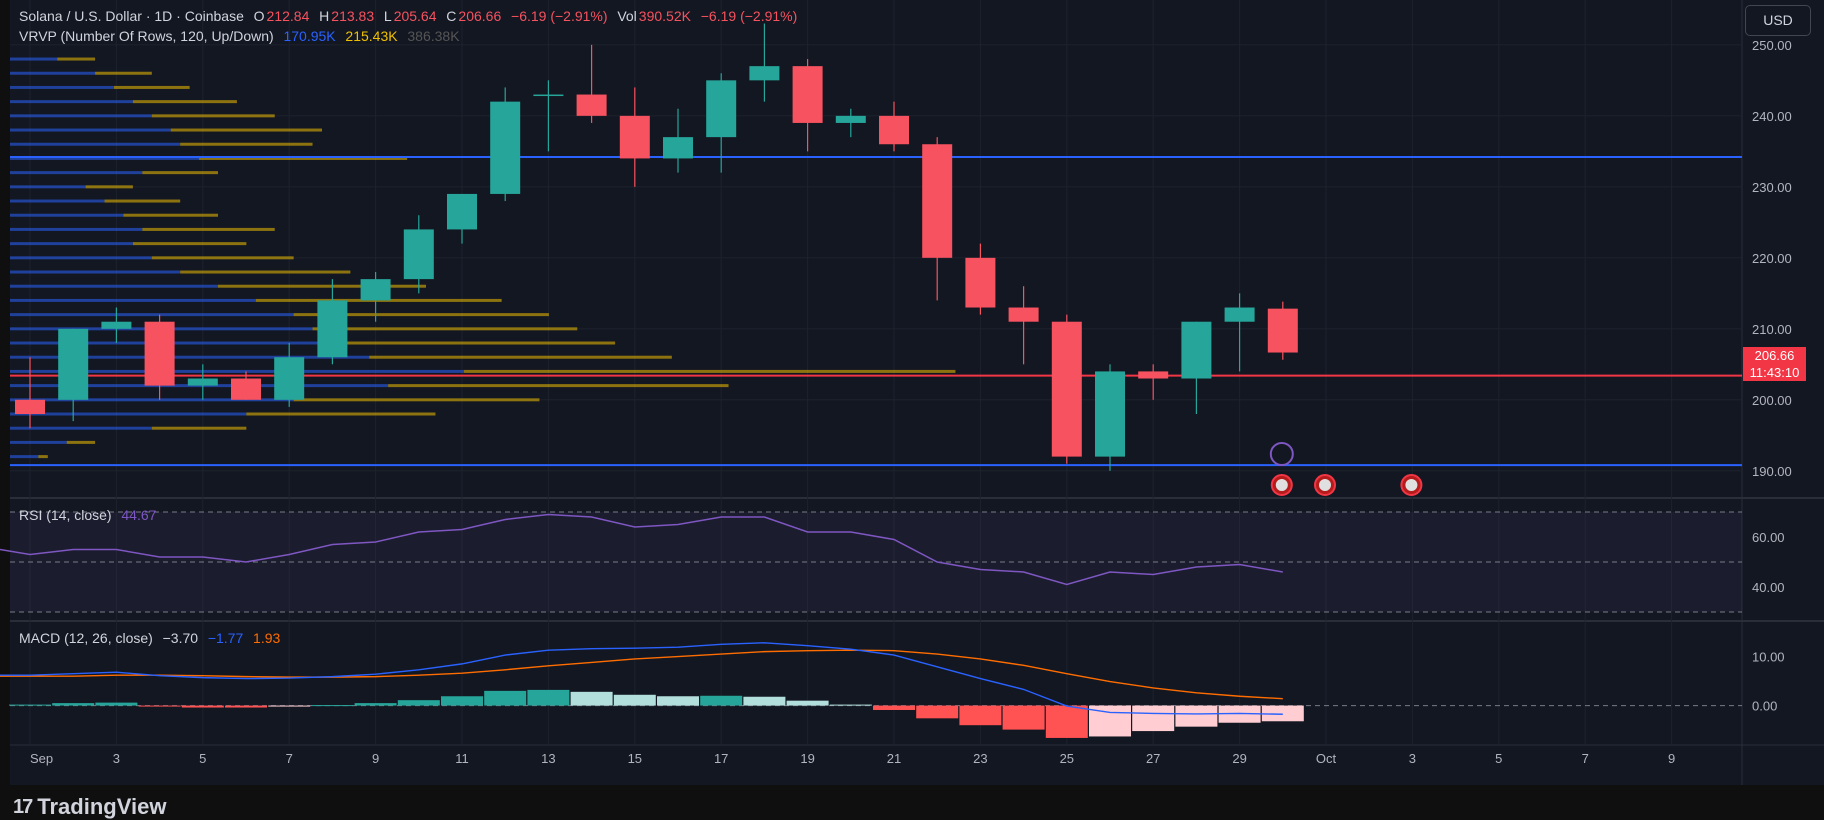 Image resolution: width=1824 pixels, height=820 pixels. What do you see at coordinates (641, 674) in the screenshot?
I see `macd-signal-line` at bounding box center [641, 674].